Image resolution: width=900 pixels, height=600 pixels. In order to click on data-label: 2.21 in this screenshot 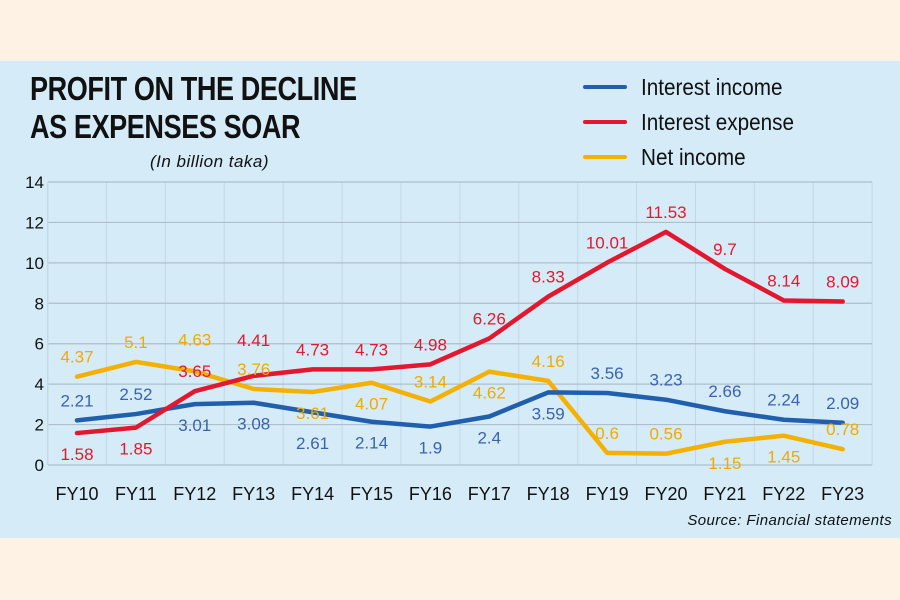, I will do `click(76, 400)`.